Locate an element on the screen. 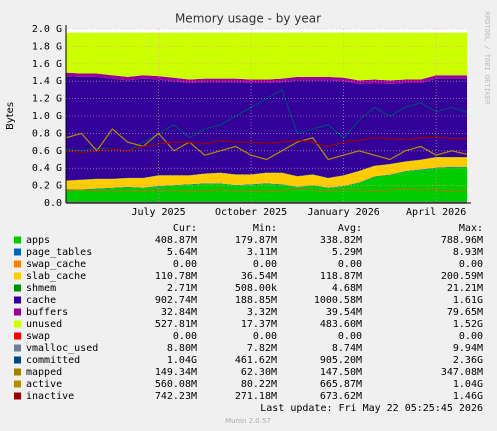  legend-value: 408.87M is located at coordinates (176, 240).